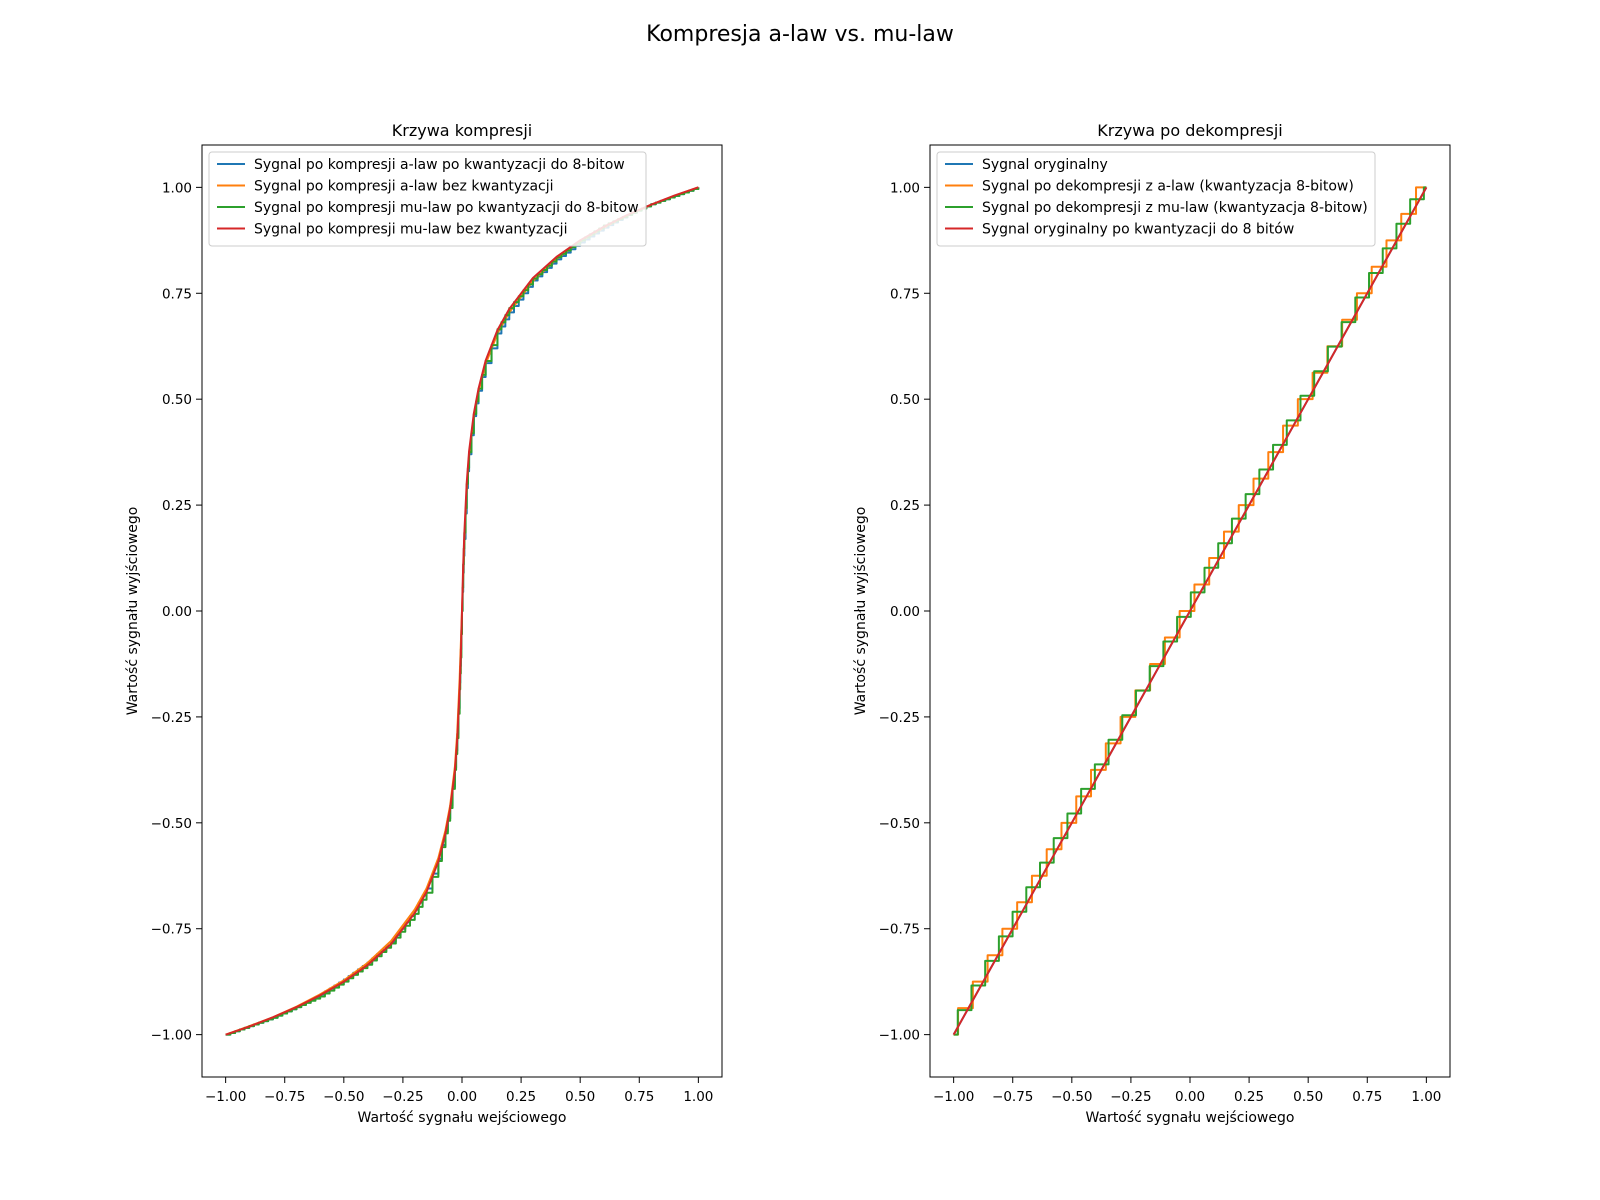  What do you see at coordinates (1071, 1097) in the screenshot?
I see `decompression-x-tick-label: −0.50` at bounding box center [1071, 1097].